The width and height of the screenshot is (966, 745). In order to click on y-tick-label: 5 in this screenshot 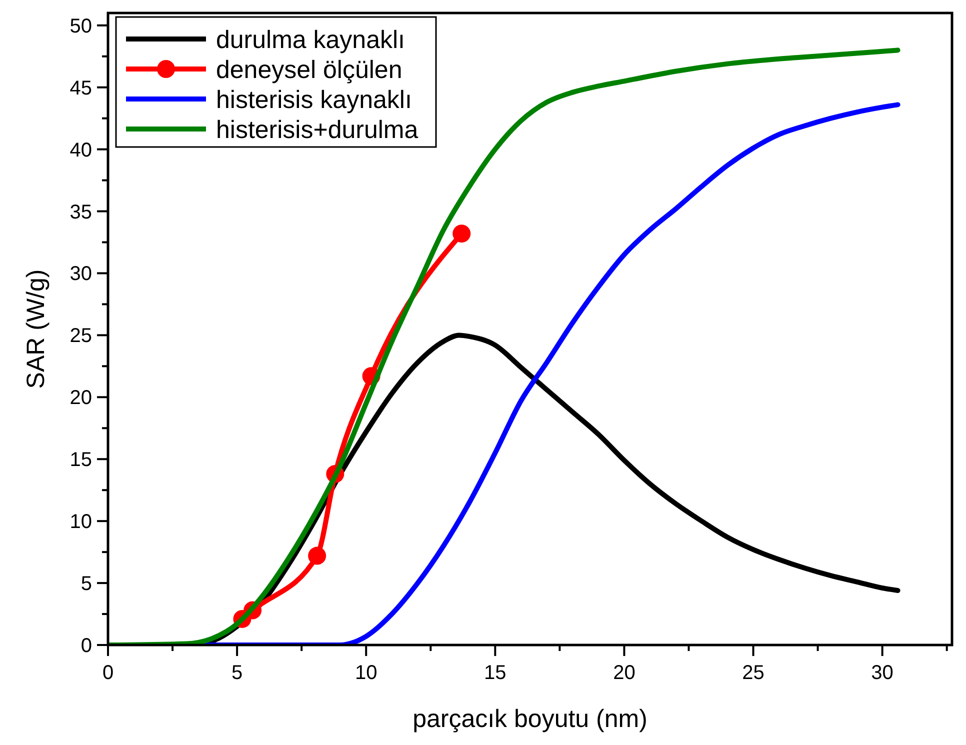, I will do `click(86, 584)`.